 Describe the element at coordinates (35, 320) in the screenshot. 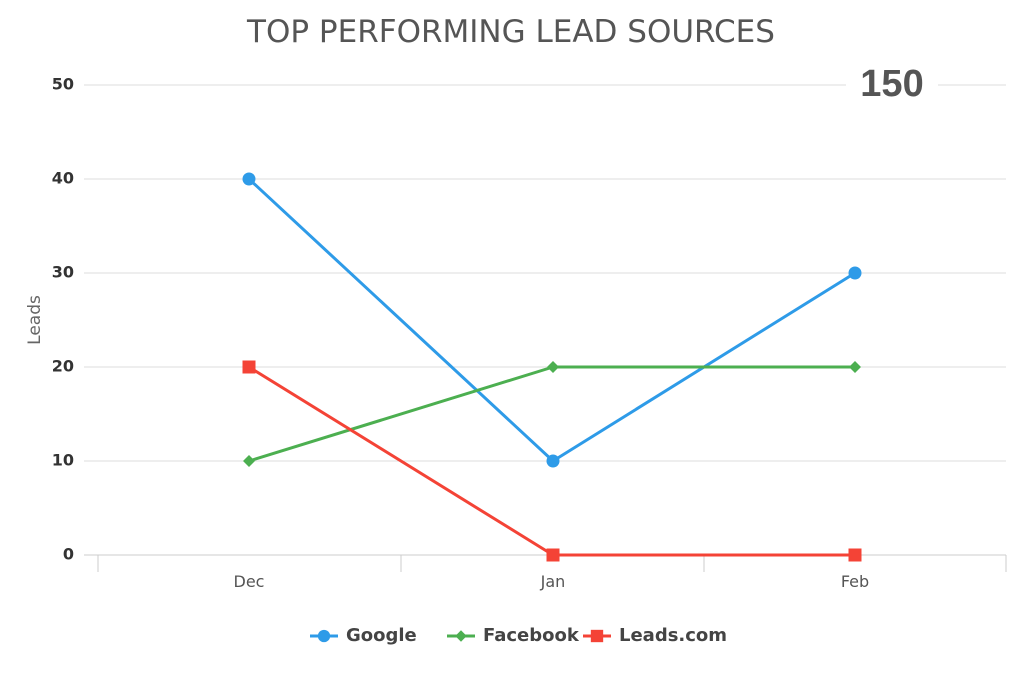

I see `y-axis-label: Leads` at that location.